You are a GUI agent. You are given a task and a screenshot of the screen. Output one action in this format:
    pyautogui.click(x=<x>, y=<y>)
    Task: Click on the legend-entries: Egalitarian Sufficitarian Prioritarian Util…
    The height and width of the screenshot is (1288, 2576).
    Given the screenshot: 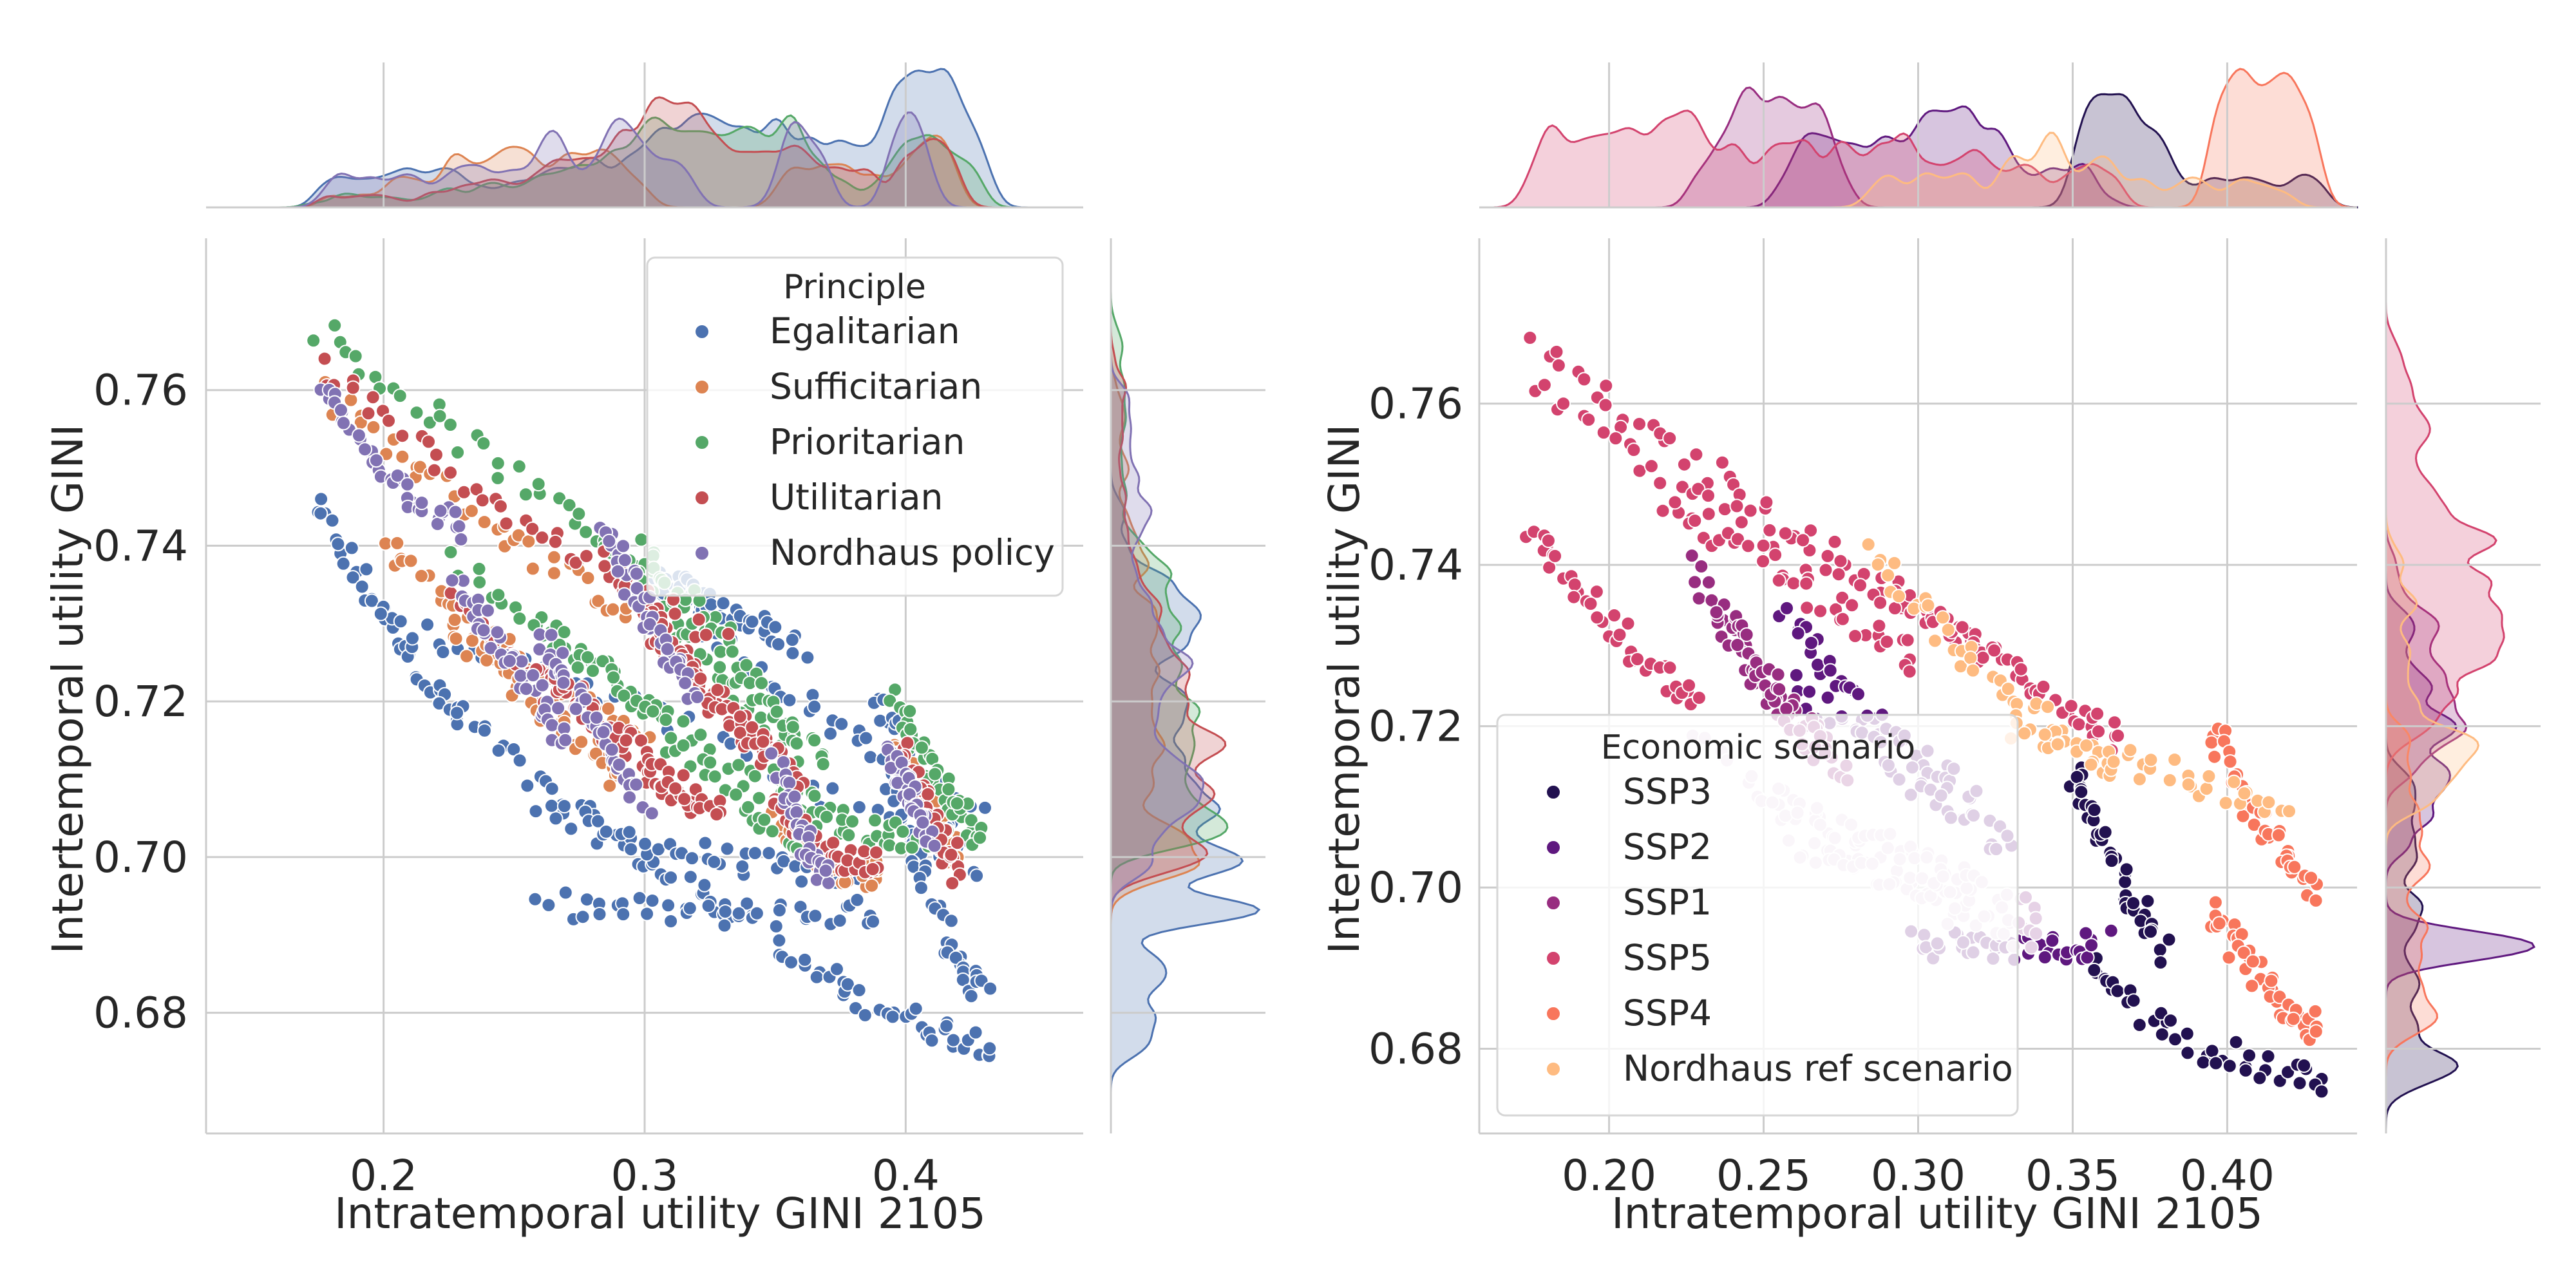 What is the action you would take?
    pyautogui.click(x=875, y=442)
    